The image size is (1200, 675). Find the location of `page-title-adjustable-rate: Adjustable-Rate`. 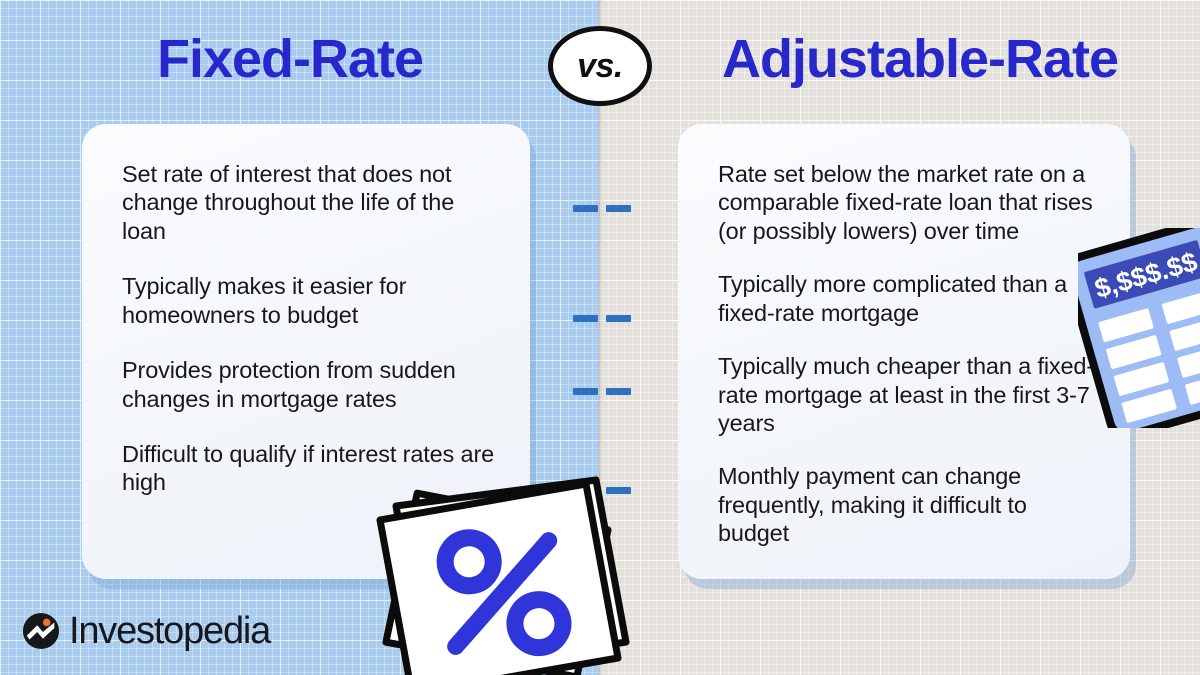

page-title-adjustable-rate: Adjustable-Rate is located at coordinates (920, 59).